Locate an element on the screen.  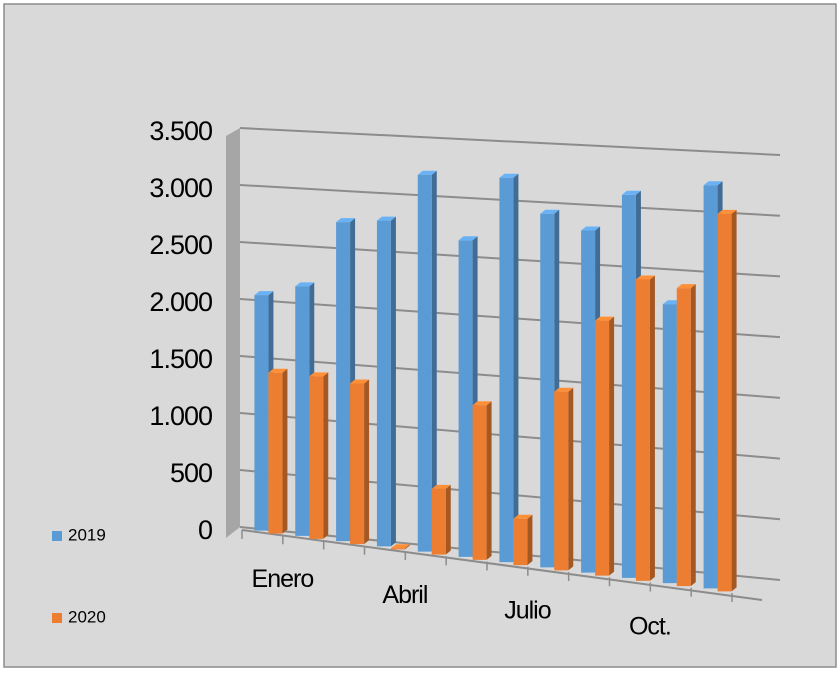
y-tick-label: 0 is located at coordinates (205, 530).